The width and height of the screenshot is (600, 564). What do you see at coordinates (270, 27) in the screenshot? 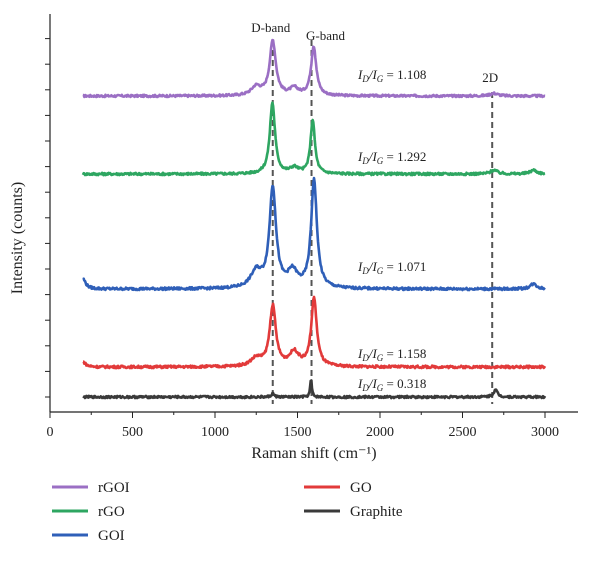
I see `band-marker-label: D-band` at bounding box center [270, 27].